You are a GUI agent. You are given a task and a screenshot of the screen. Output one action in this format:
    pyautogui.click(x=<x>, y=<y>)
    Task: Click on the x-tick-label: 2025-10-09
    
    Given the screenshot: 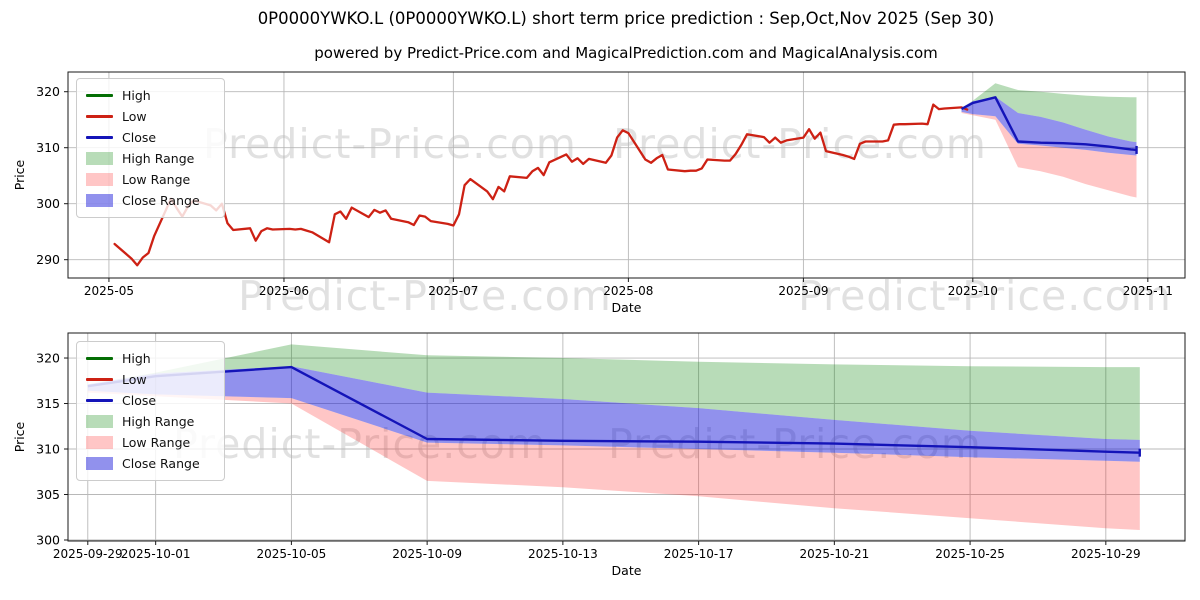 What is the action you would take?
    pyautogui.click(x=427, y=554)
    